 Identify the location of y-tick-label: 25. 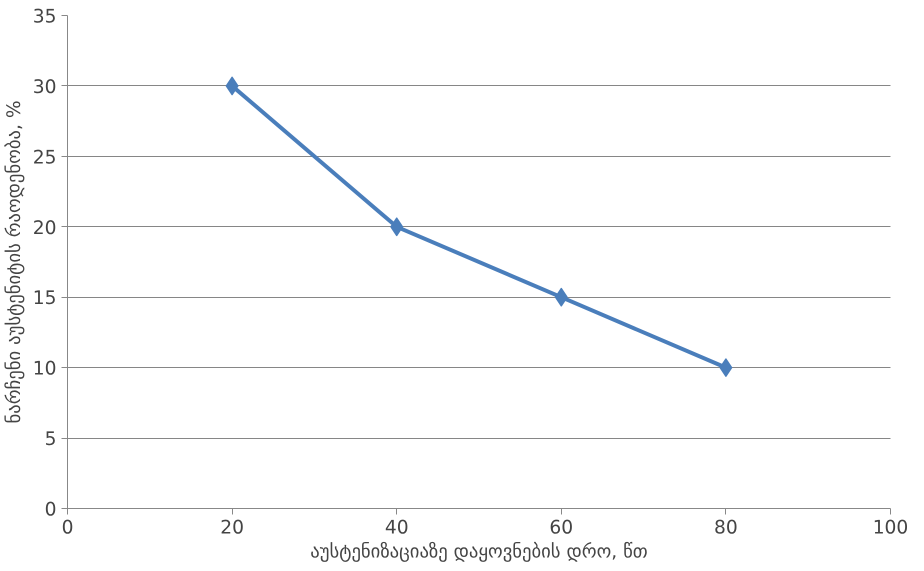
(44, 157).